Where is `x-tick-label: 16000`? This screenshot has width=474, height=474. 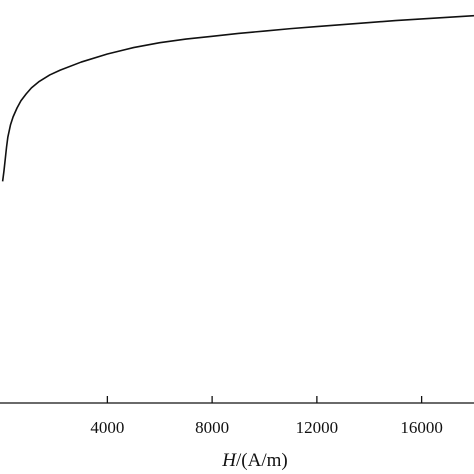
x-tick-label: 16000 is located at coordinates (421, 427).